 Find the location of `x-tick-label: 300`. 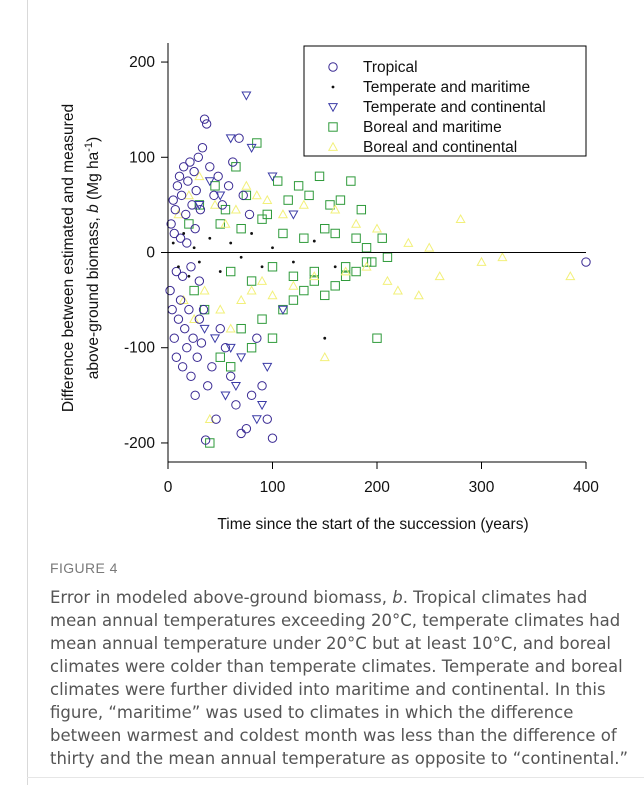

x-tick-label: 300 is located at coordinates (482, 487).